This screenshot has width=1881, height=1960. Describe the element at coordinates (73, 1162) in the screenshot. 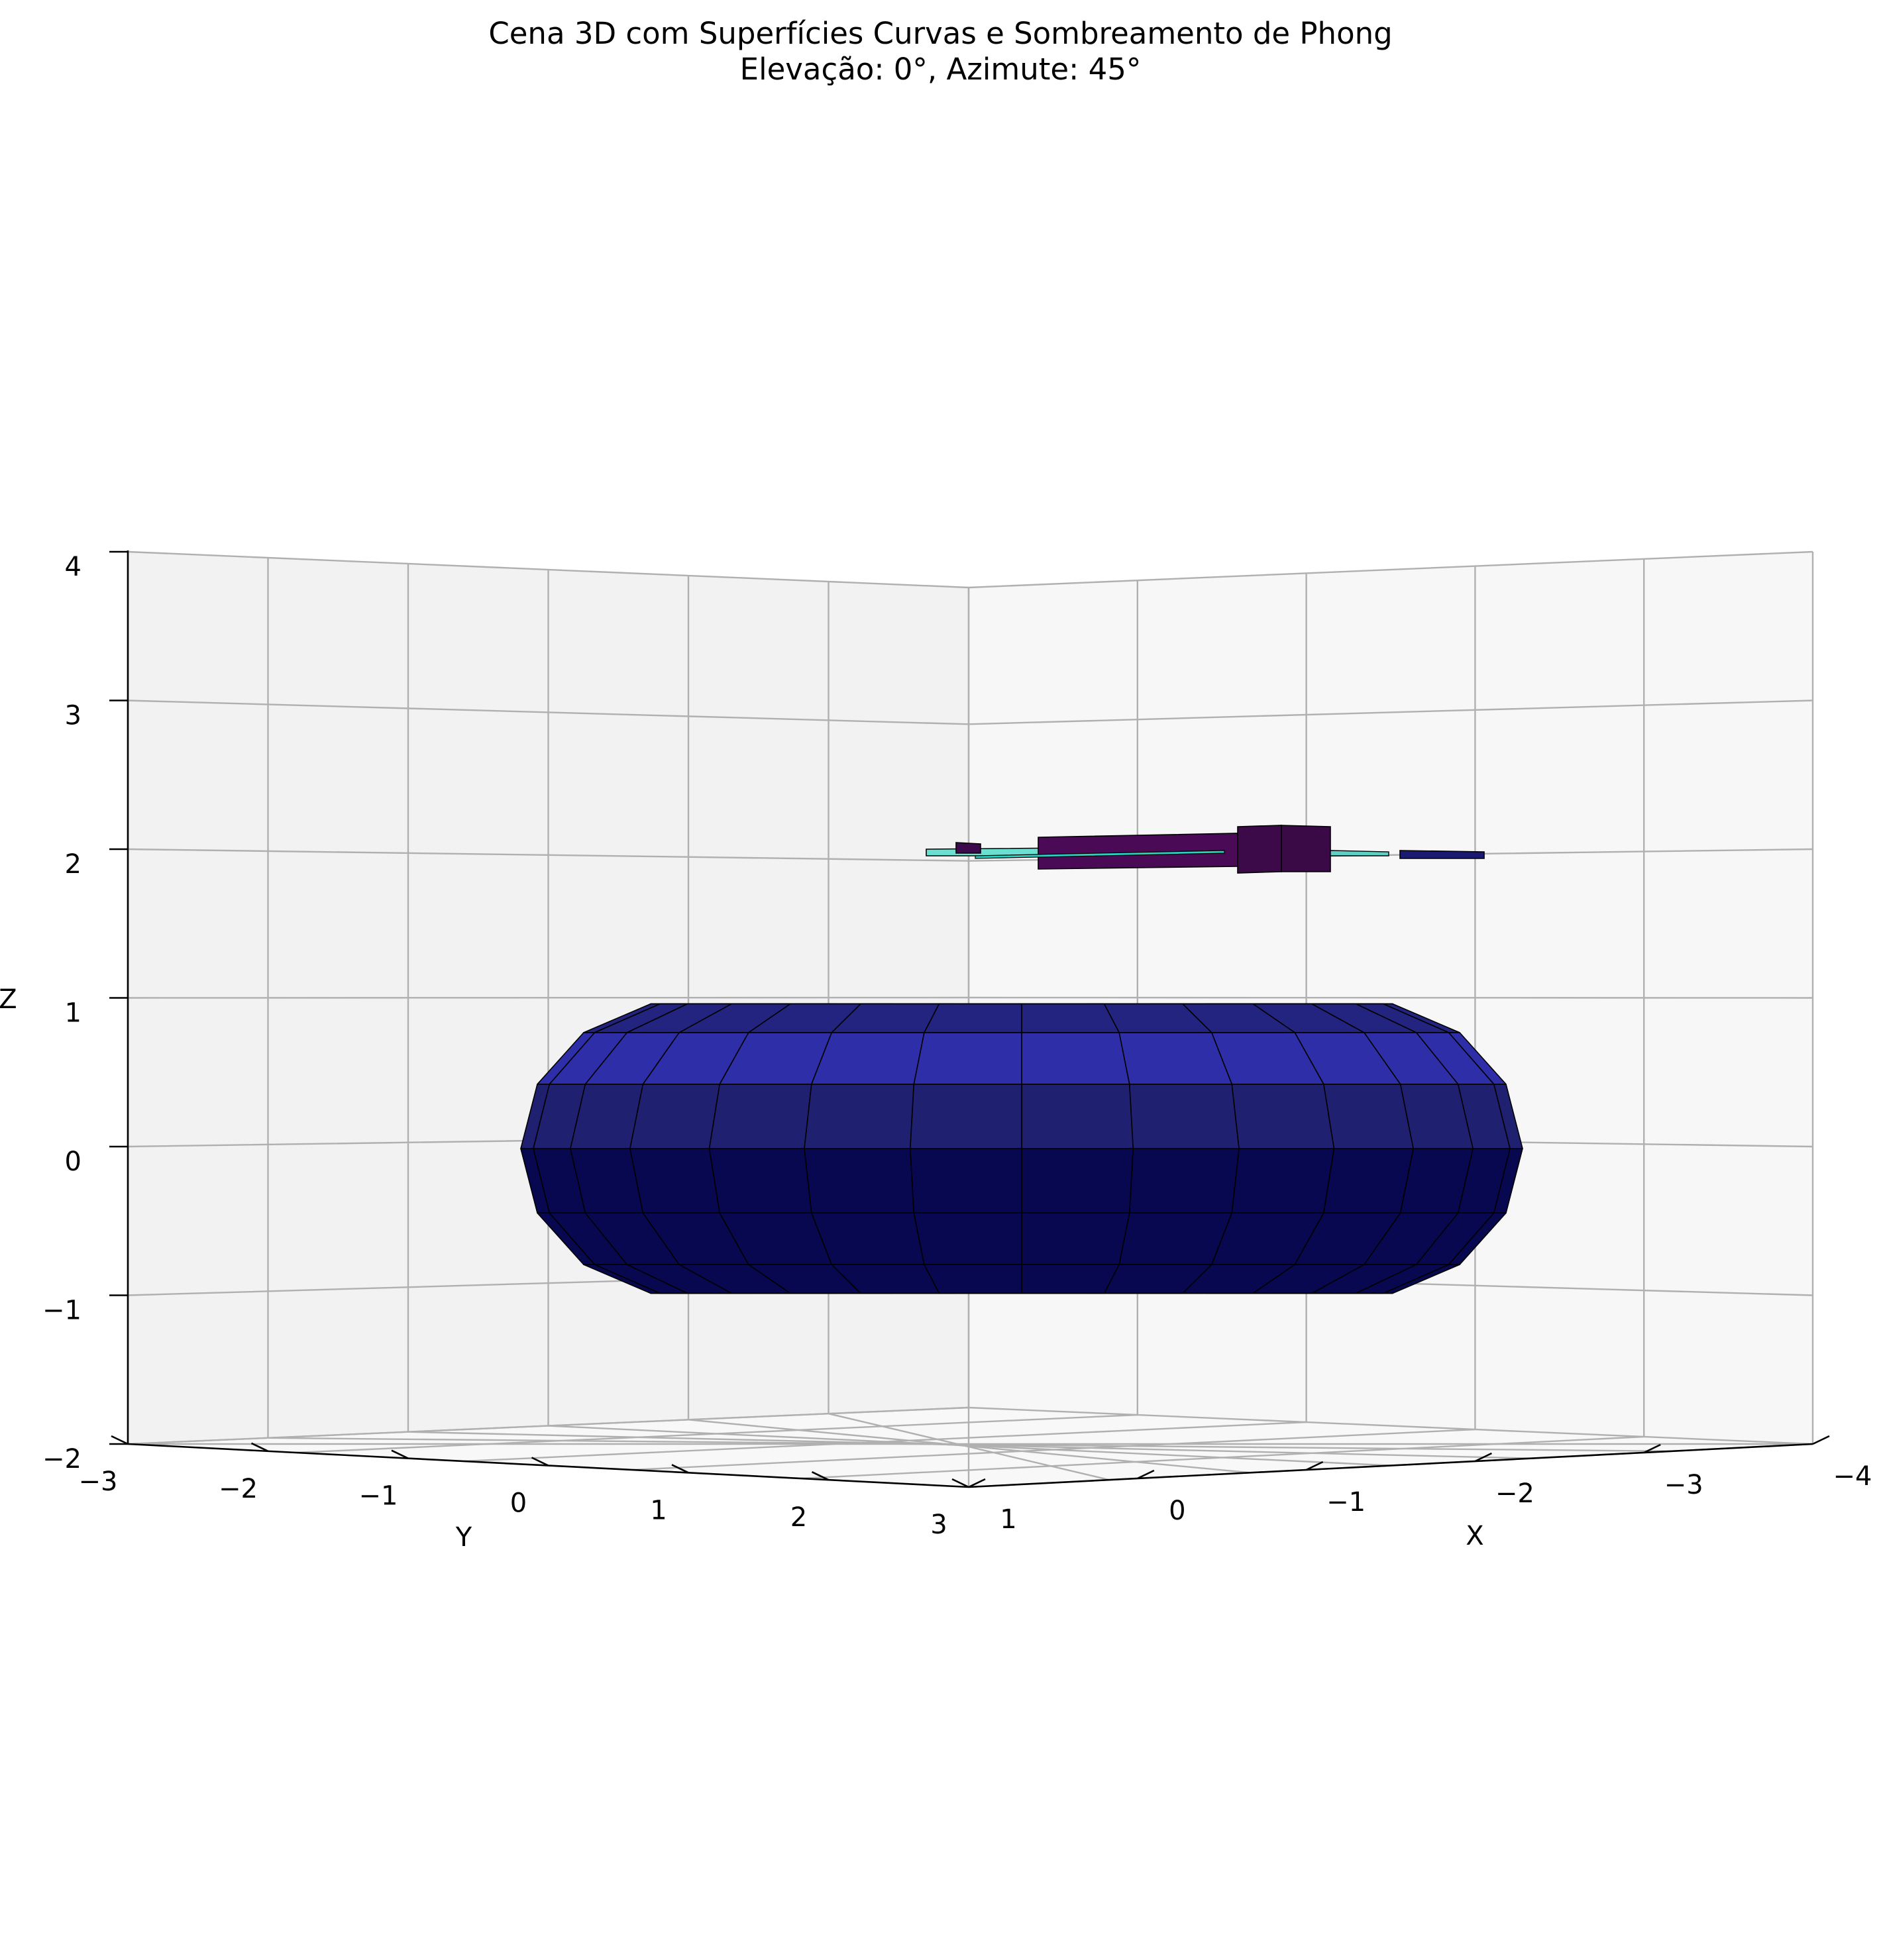

I see `z-tick-label: 0` at that location.